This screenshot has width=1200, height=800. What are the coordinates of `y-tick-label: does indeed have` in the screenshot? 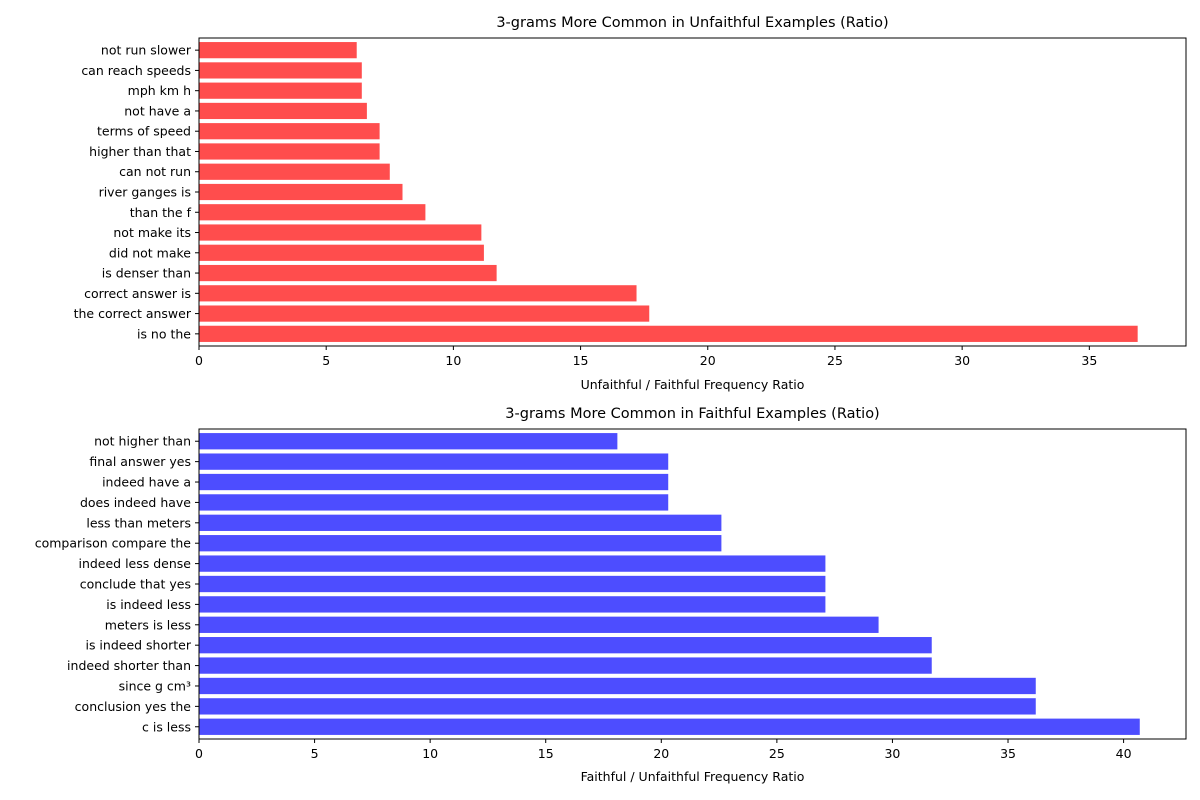 It's located at (135, 502).